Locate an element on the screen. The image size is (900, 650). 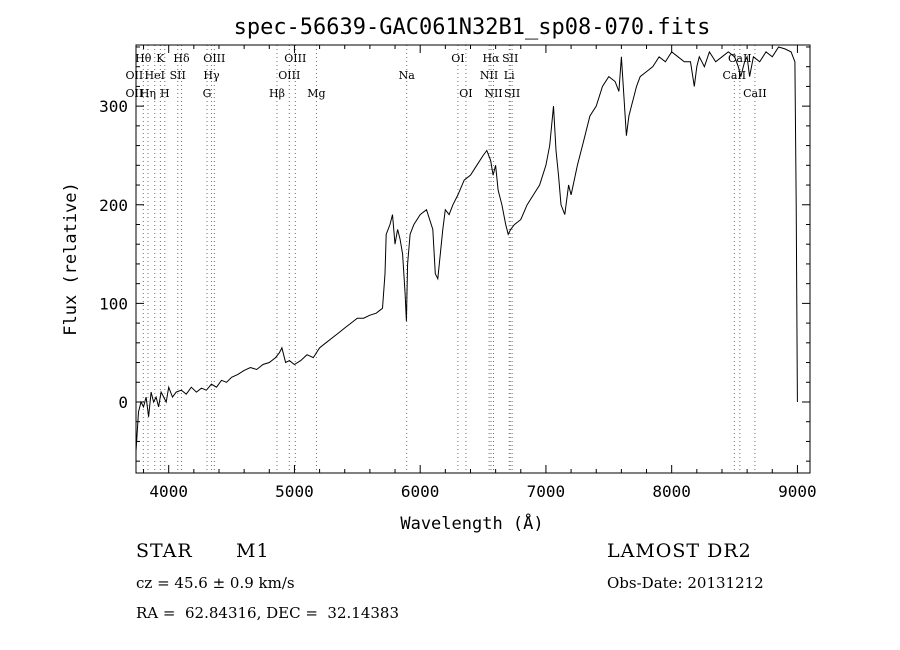
line-label-25: CaII is located at coordinates (740, 58).